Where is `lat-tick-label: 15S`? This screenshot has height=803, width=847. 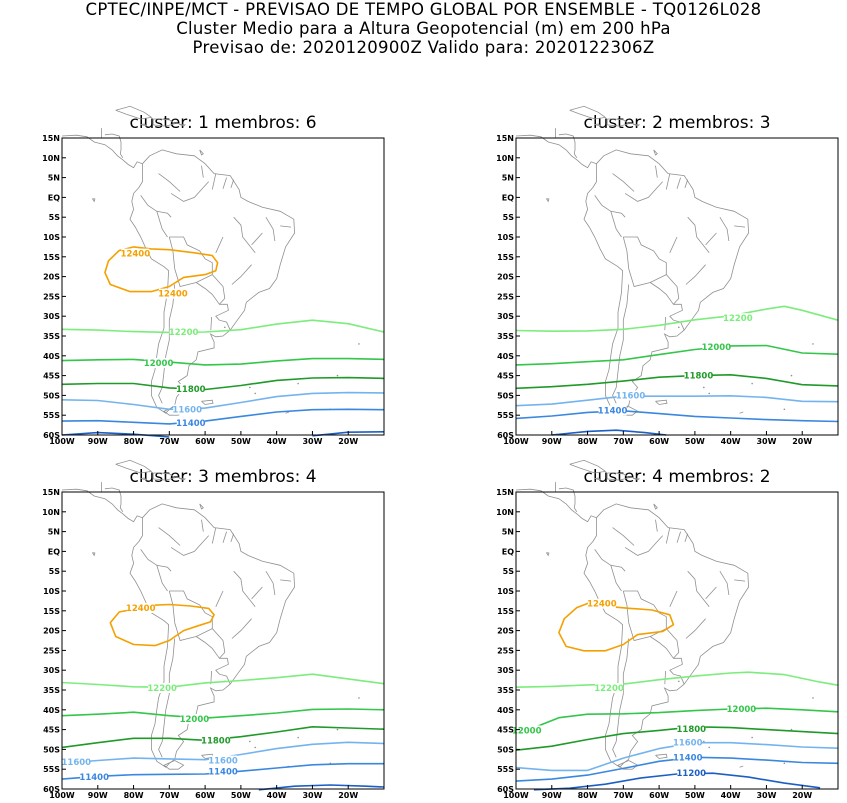
lat-tick-label: 15S is located at coordinates (51, 257).